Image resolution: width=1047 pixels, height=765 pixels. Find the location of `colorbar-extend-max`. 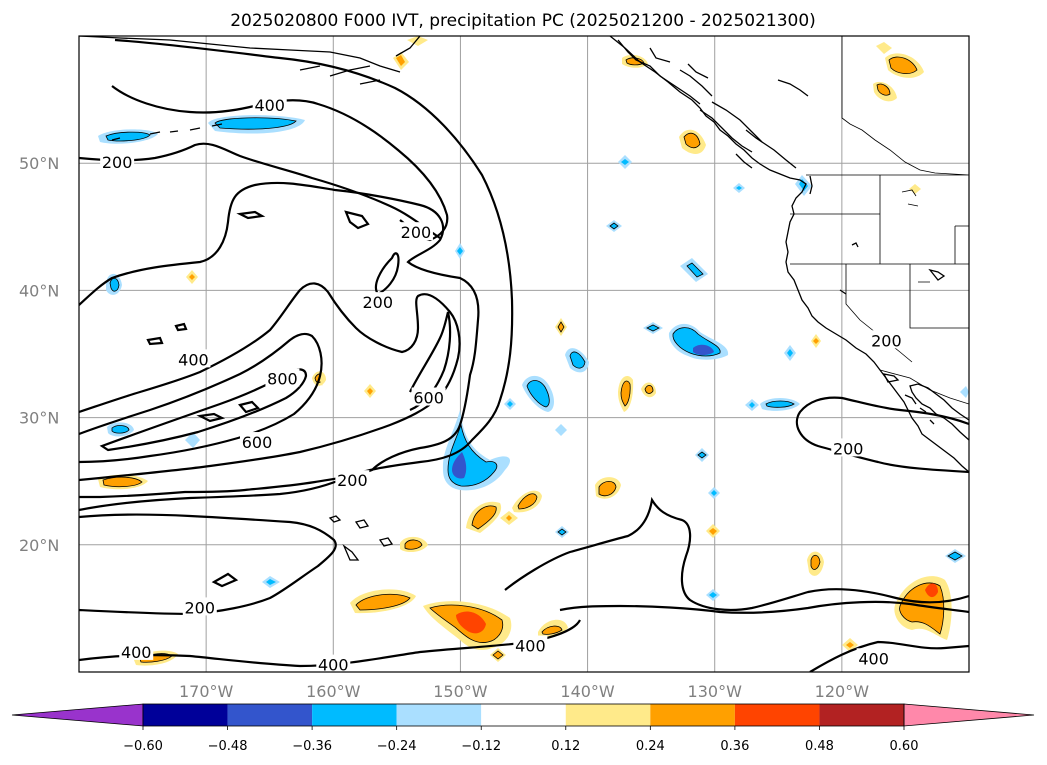

colorbar-extend-max is located at coordinates (969, 715).